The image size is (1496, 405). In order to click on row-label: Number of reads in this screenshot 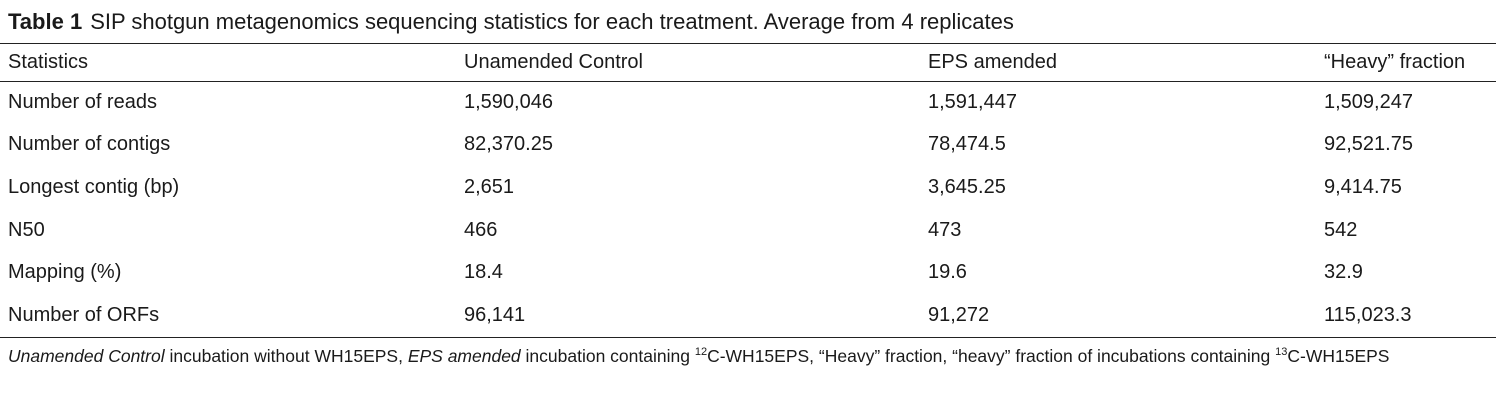, I will do `click(82, 101)`.